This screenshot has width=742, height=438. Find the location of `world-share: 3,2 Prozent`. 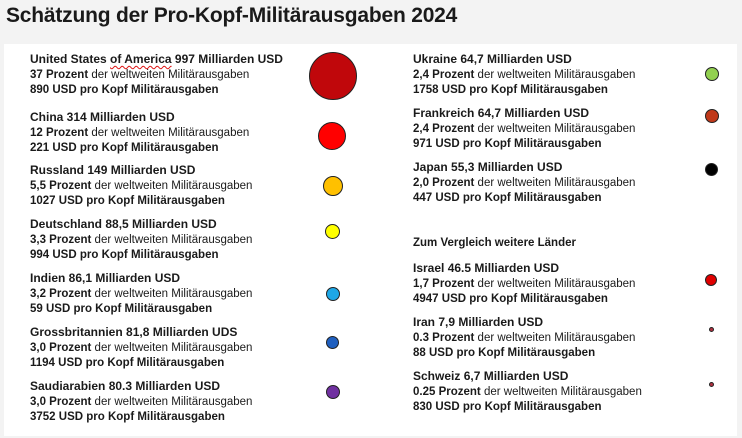

world-share: 3,2 Prozent is located at coordinates (61, 293).